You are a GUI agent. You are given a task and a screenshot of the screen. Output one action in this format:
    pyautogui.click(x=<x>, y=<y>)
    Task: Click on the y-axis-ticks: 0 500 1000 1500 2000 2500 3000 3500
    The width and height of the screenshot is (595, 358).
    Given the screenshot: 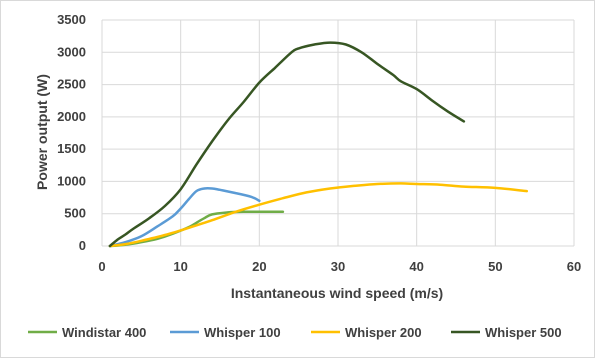 What is the action you would take?
    pyautogui.click(x=71, y=132)
    